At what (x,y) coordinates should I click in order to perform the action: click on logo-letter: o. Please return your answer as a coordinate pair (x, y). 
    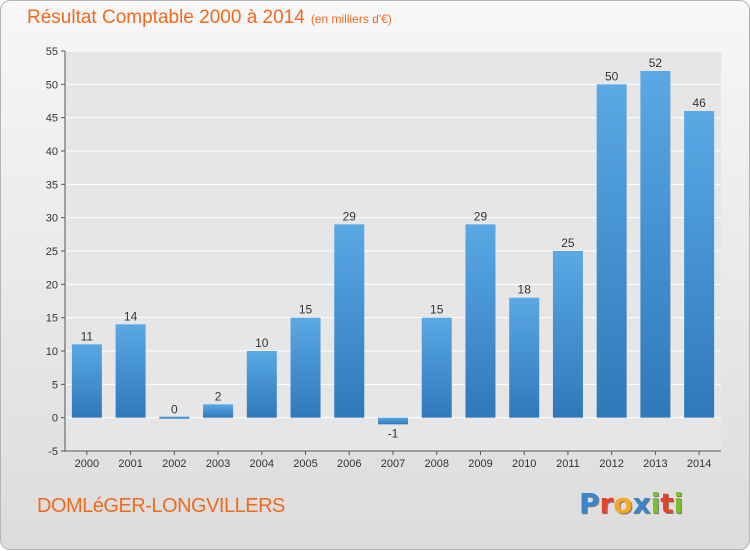
    Looking at the image, I should click on (623, 503).